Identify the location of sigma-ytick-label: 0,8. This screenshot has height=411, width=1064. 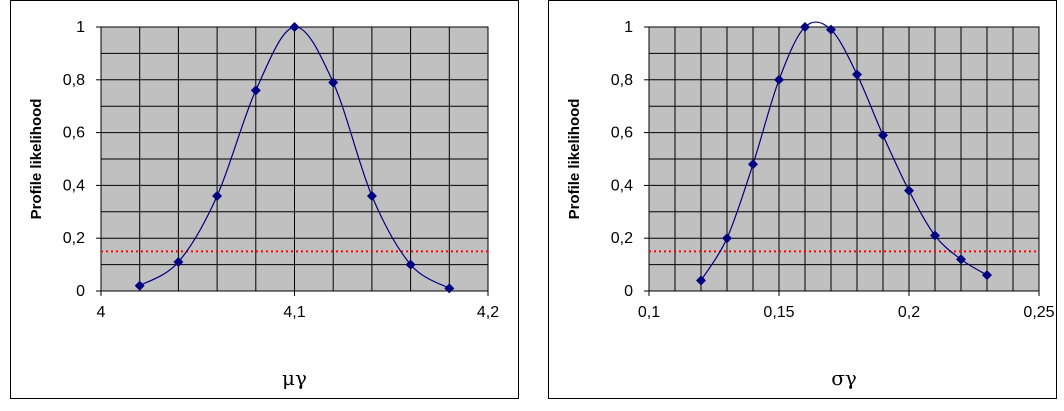
(622, 80).